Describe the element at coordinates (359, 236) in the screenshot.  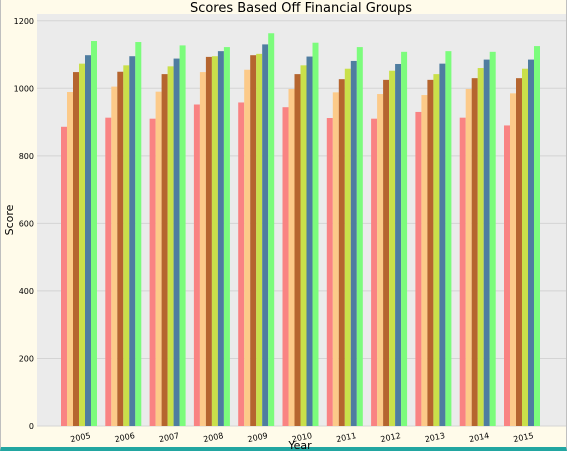
I see `bar-2011-s6` at that location.